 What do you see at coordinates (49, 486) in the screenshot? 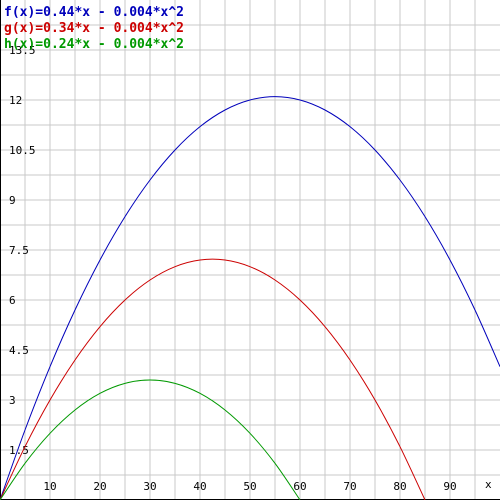
I see `x-tick-label: 10` at bounding box center [49, 486].